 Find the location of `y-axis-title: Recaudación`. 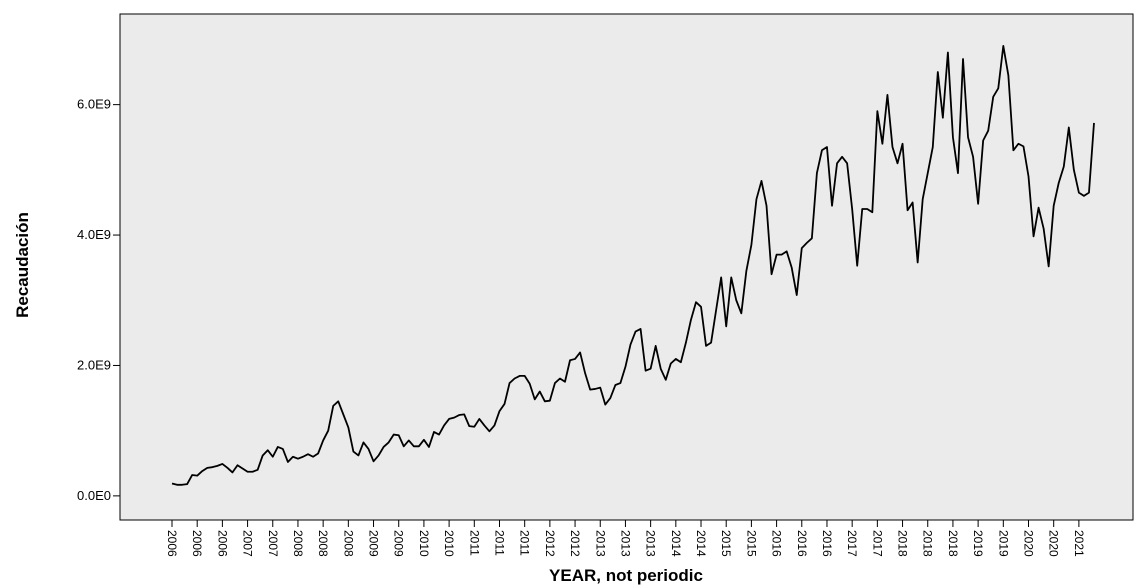

y-axis-title: Recaudación is located at coordinates (22, 265).